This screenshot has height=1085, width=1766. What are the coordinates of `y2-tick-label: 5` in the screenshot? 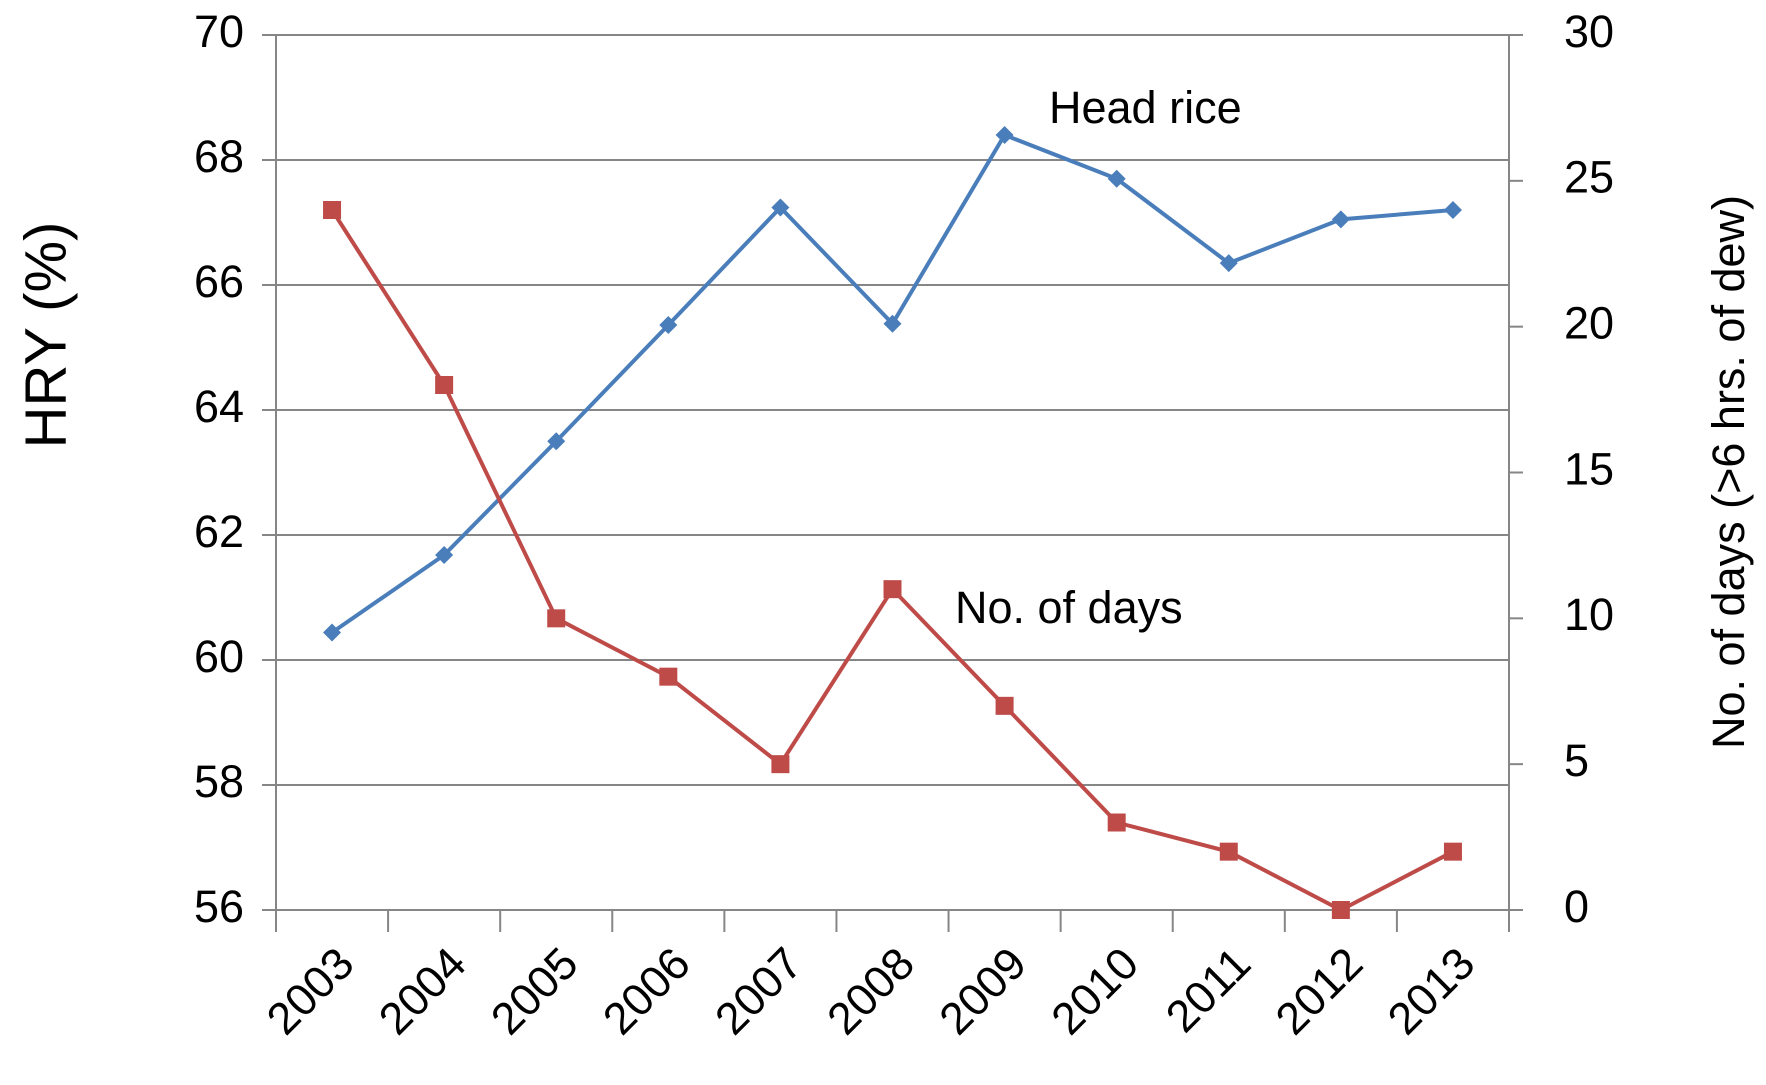 It's located at (1576, 760).